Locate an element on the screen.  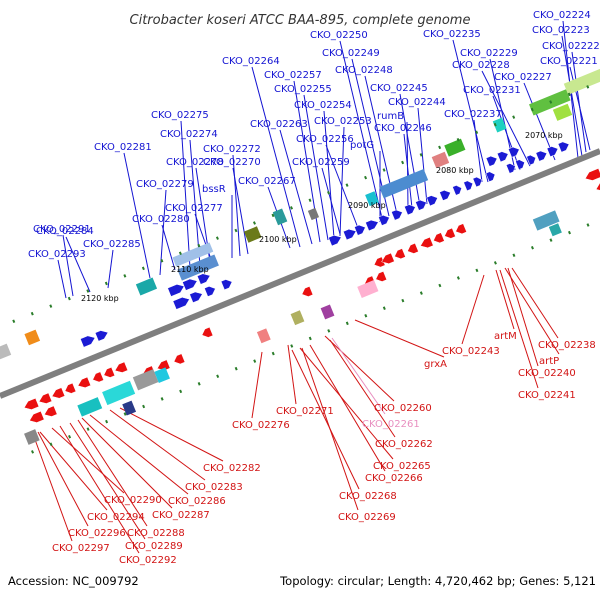
reverse-gene-label: CKO_02282 is located at coordinates (232, 468).